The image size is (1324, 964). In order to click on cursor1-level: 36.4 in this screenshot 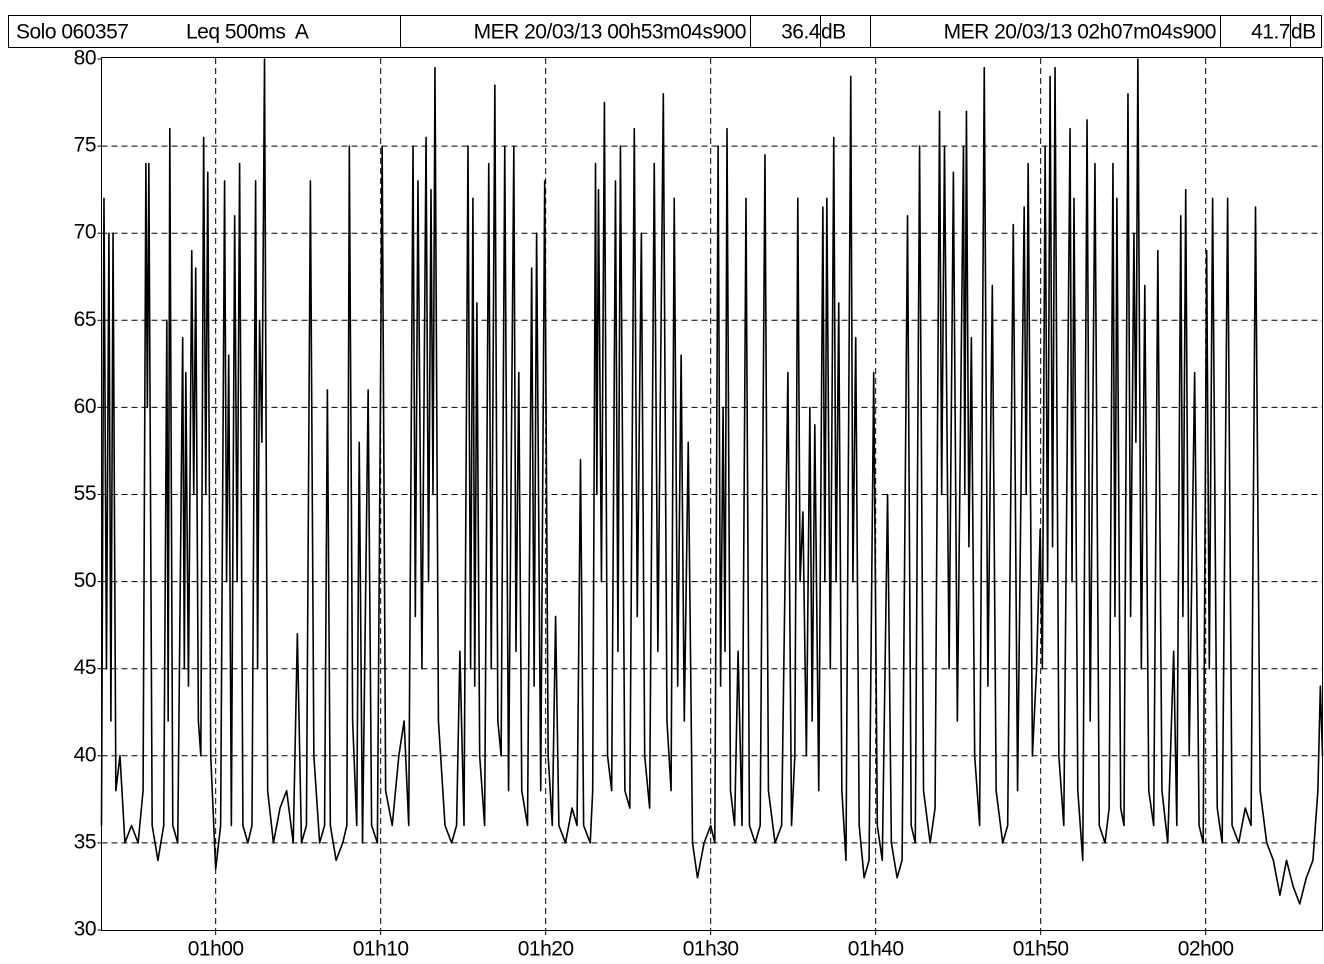, I will do `click(801, 32)`.